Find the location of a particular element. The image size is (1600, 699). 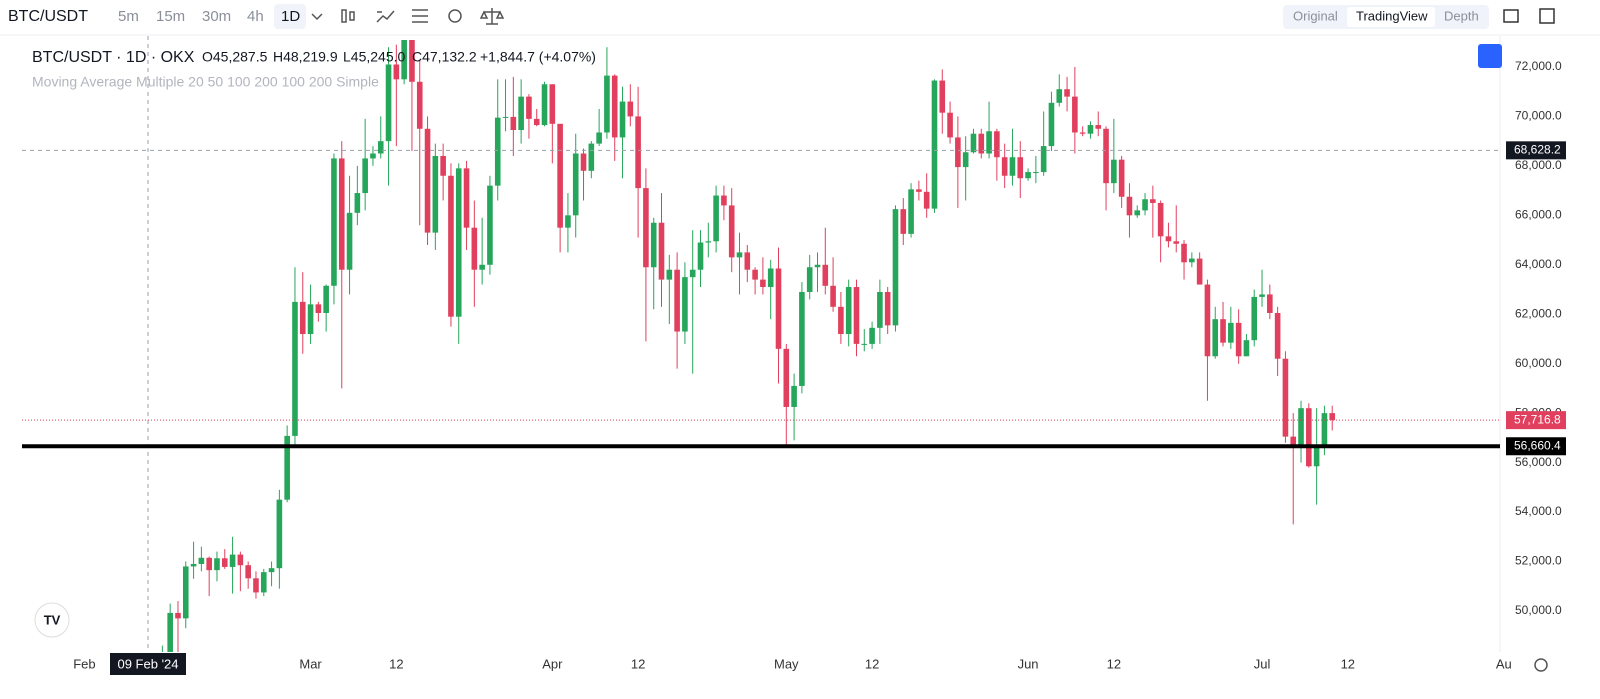

dropdown-icon is located at coordinates (317, 17).